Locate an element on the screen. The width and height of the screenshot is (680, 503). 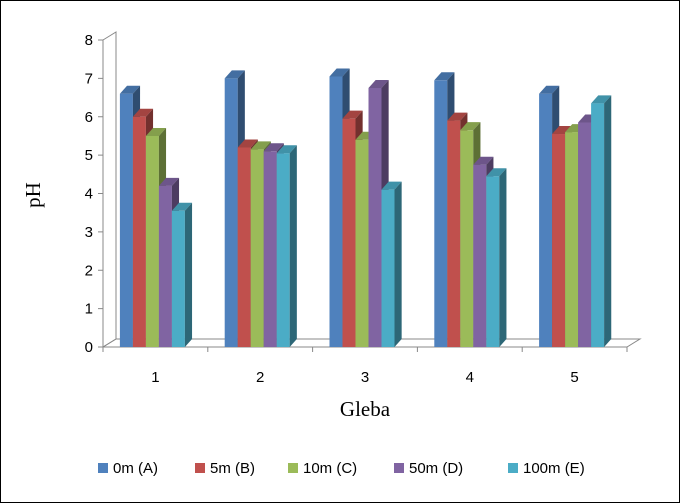
y-tick-label: 2 is located at coordinates (89, 270).